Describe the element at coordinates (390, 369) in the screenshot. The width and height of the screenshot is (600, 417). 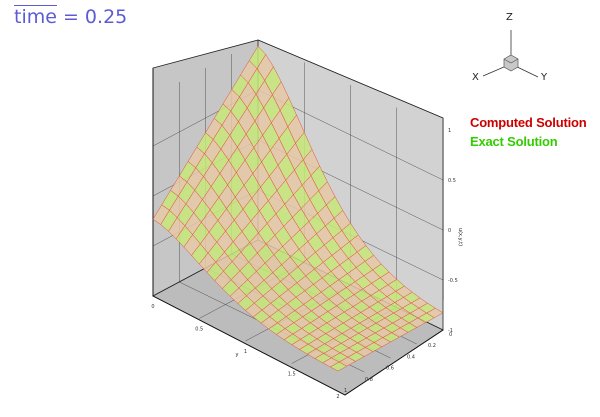
I see `y-tick-label: 0.6` at that location.